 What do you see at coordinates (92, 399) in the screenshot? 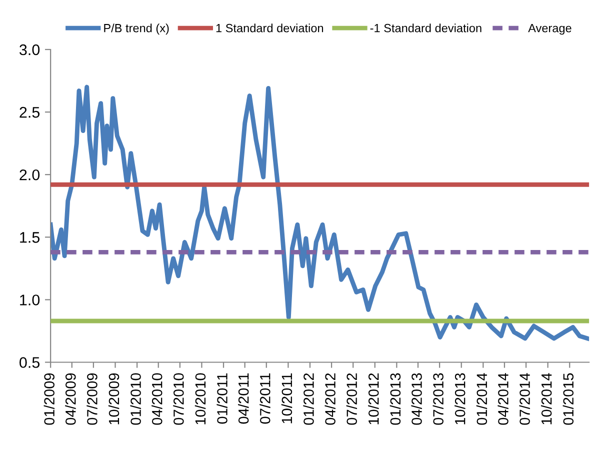
I see `x-tick-label: 07/2009` at bounding box center [92, 399].